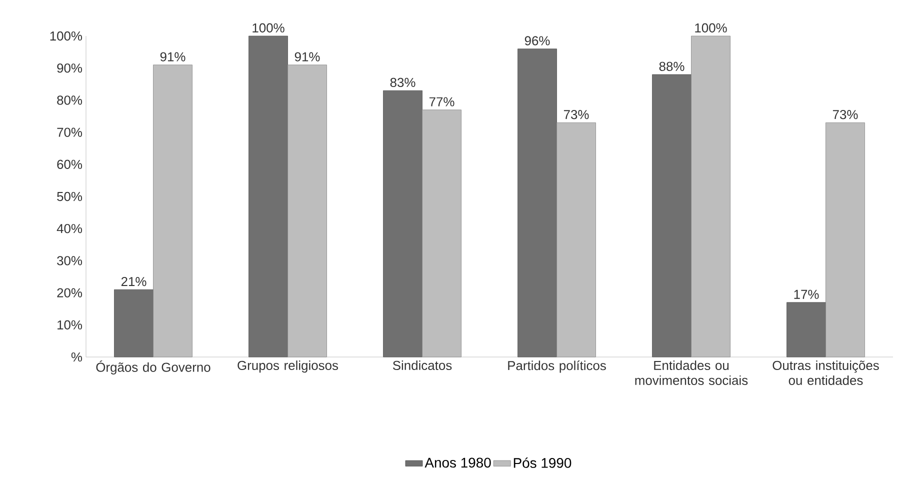  What do you see at coordinates (691, 372) in the screenshot?
I see `x-tick-label: Entidades ou movimentos sociais` at bounding box center [691, 372].